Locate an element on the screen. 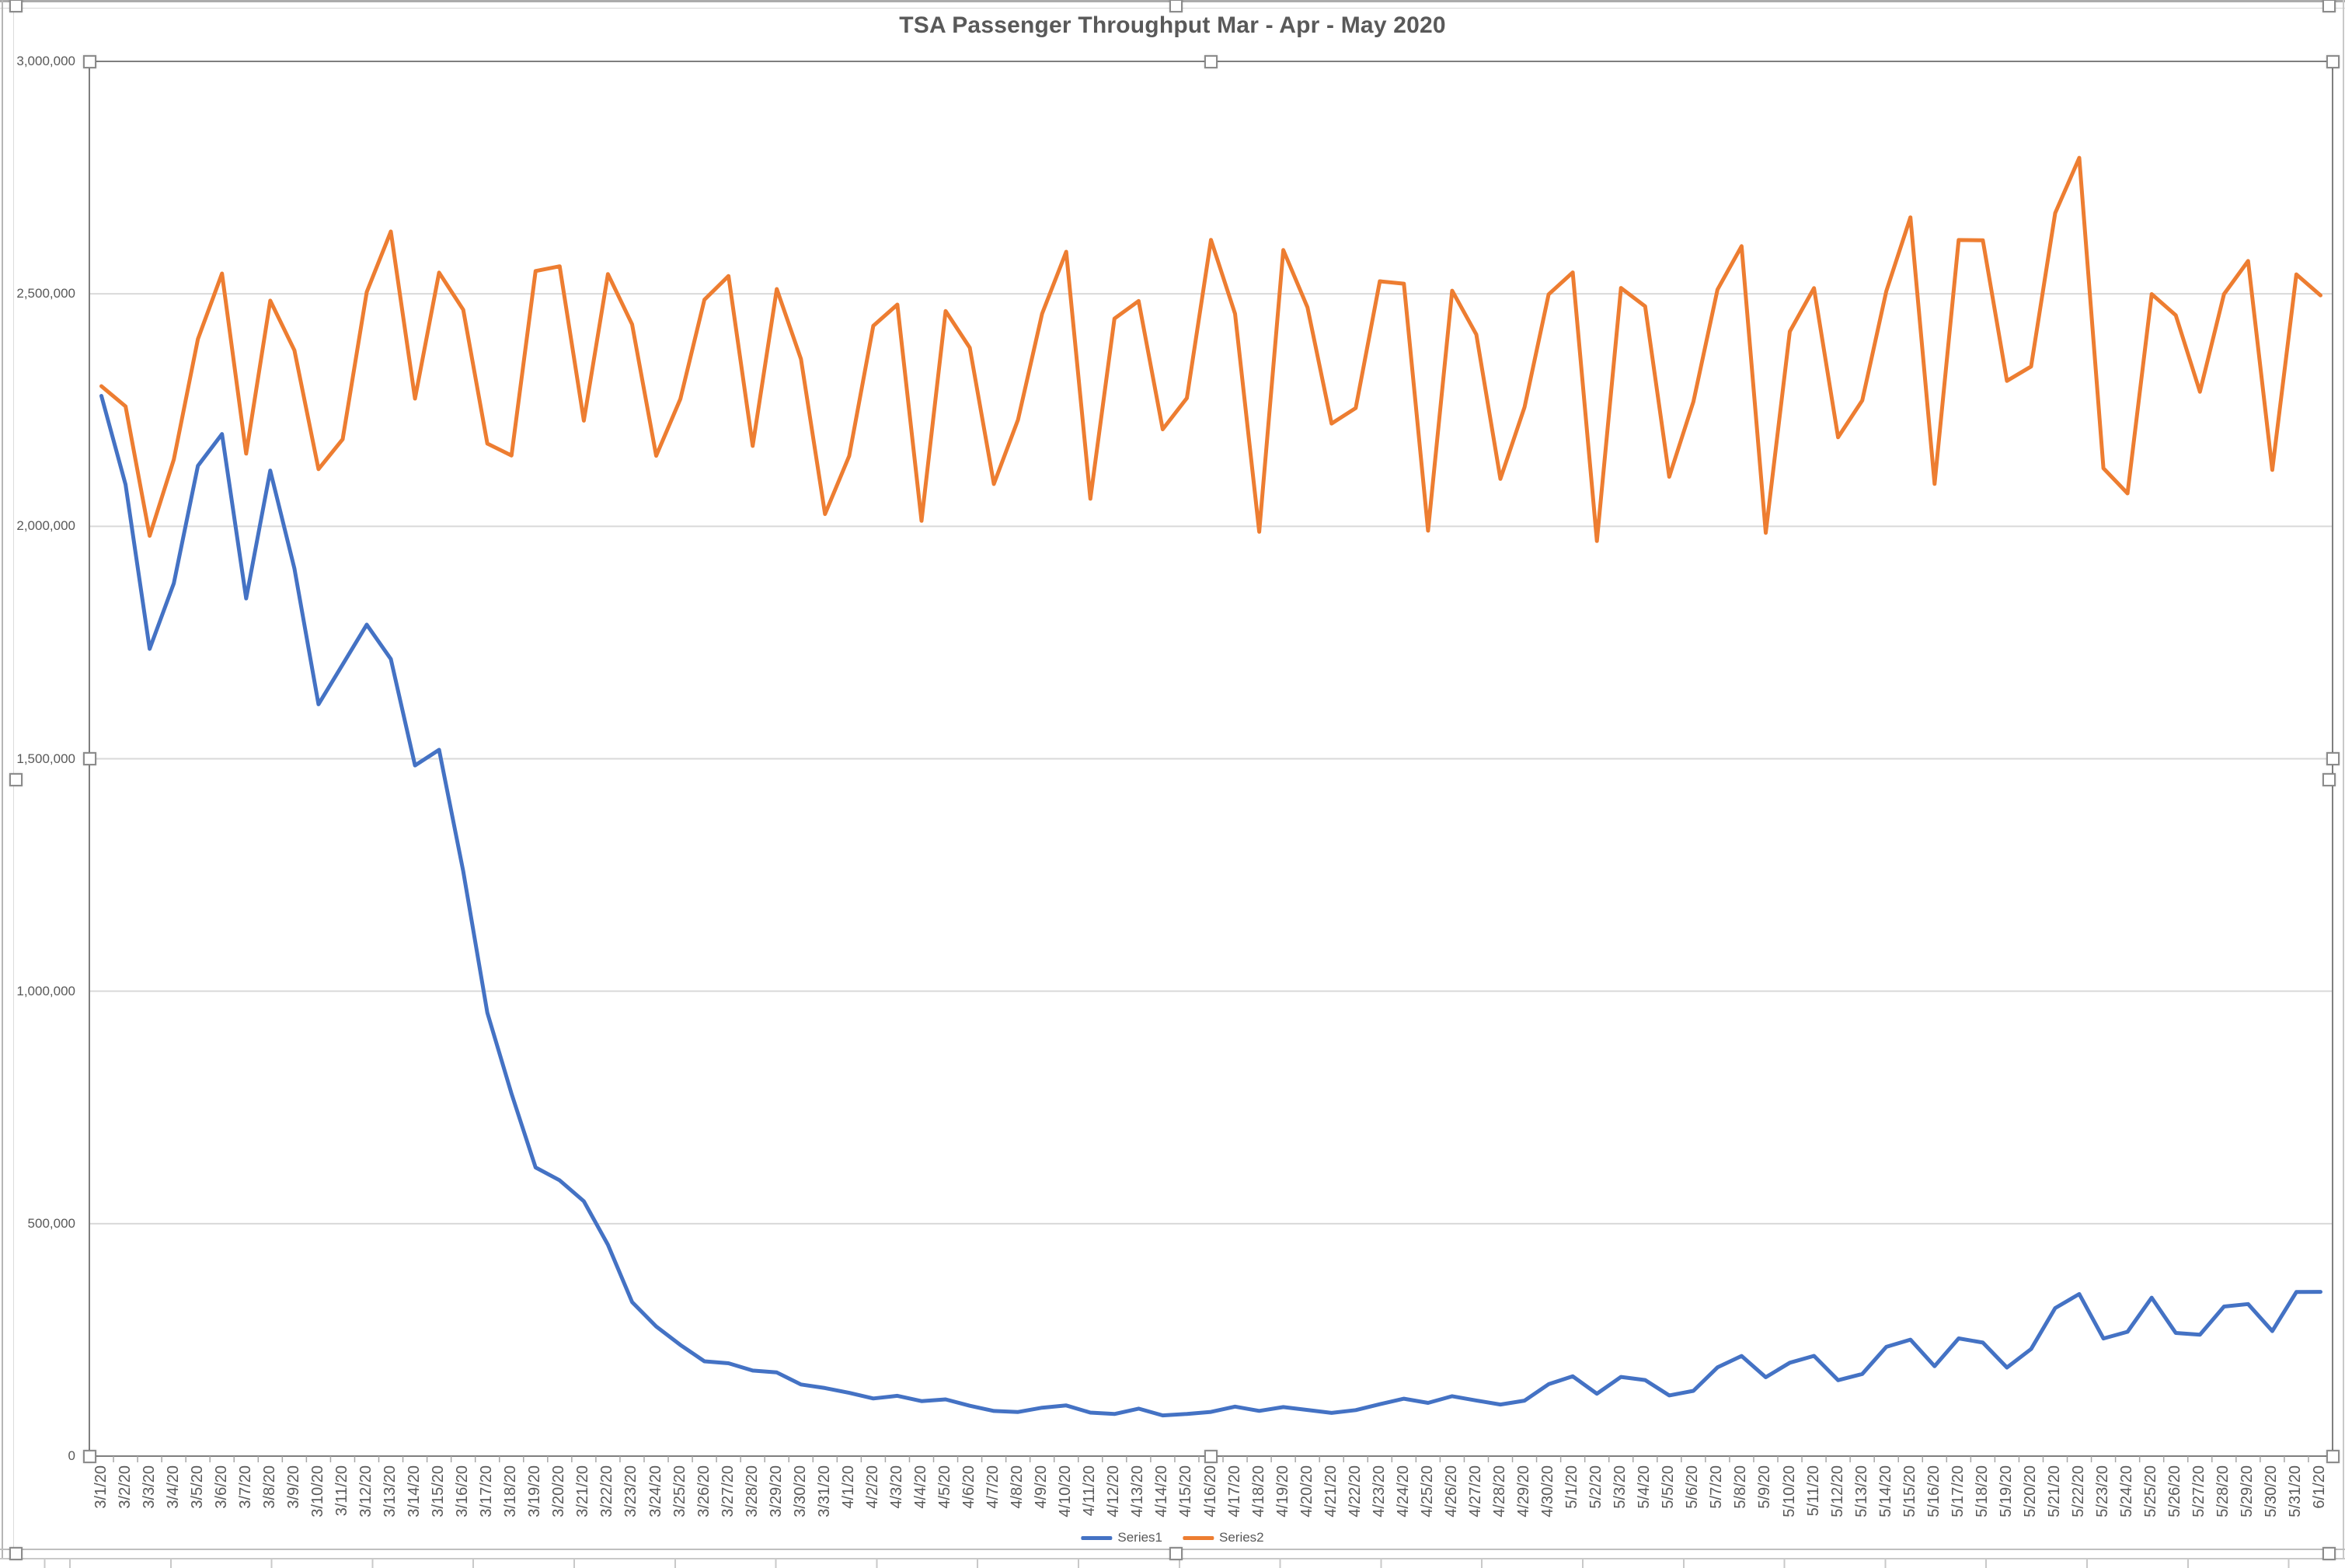 This screenshot has width=2345, height=1568. x-axis-label: 3/25/20 is located at coordinates (679, 1491).